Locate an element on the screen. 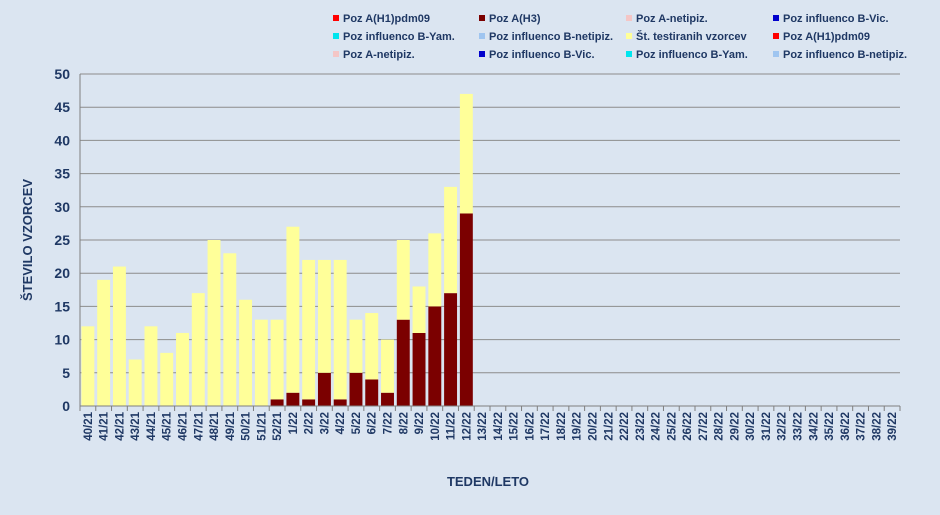  x-tick-label: 42/21 is located at coordinates (120, 425).